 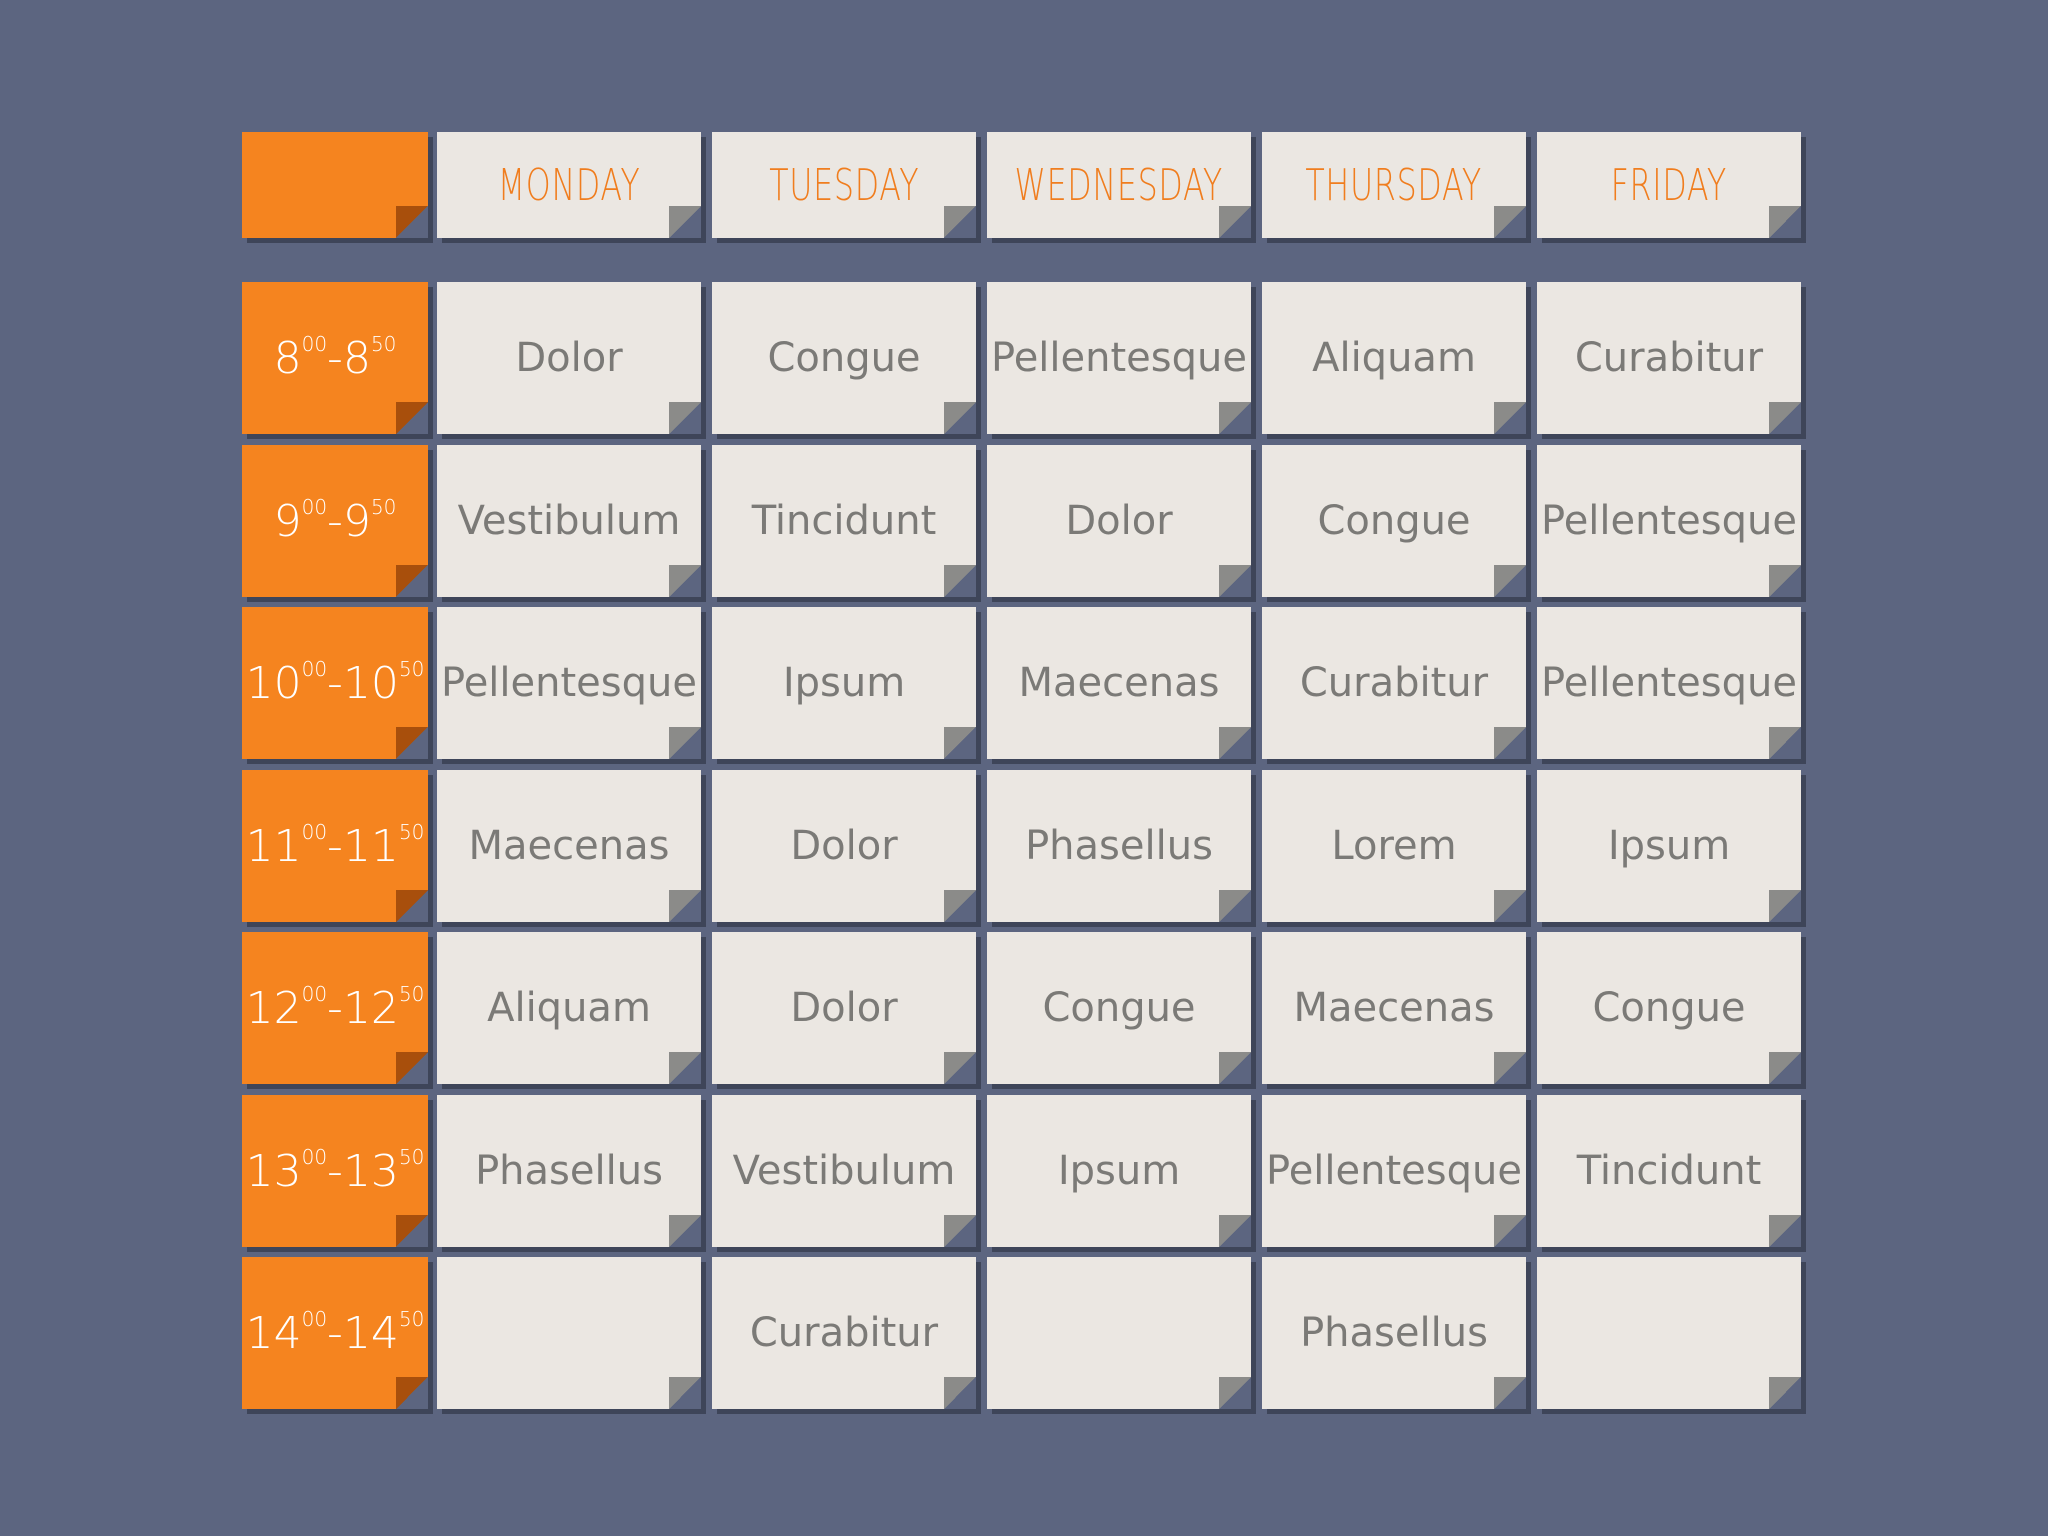 I want to click on time-label: 900-950, so click(x=335, y=521).